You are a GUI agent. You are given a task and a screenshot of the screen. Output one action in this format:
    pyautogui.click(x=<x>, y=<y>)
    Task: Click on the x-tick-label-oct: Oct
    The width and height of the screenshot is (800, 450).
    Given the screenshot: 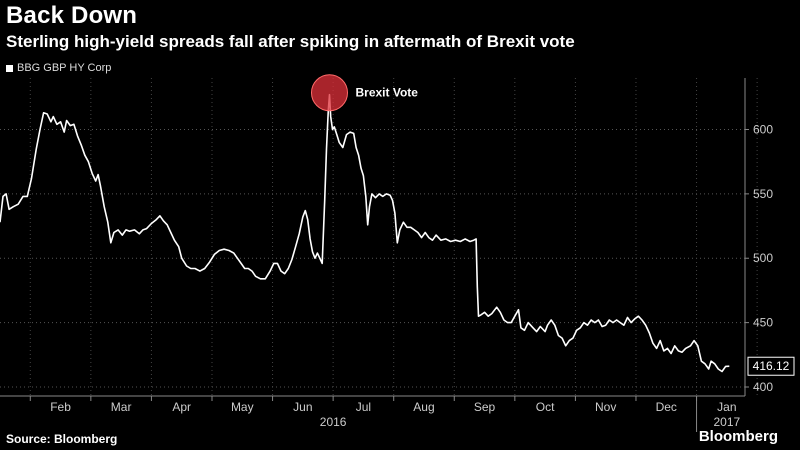 What is the action you would take?
    pyautogui.click(x=545, y=407)
    